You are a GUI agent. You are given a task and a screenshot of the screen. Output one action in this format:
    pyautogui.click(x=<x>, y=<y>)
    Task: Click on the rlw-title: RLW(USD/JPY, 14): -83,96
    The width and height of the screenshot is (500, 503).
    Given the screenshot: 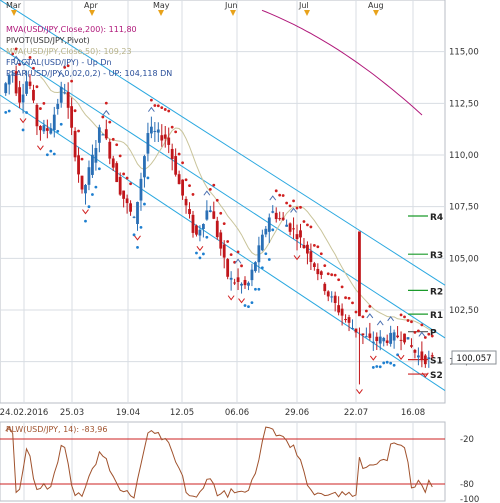 What is the action you would take?
    pyautogui.click(x=56, y=429)
    